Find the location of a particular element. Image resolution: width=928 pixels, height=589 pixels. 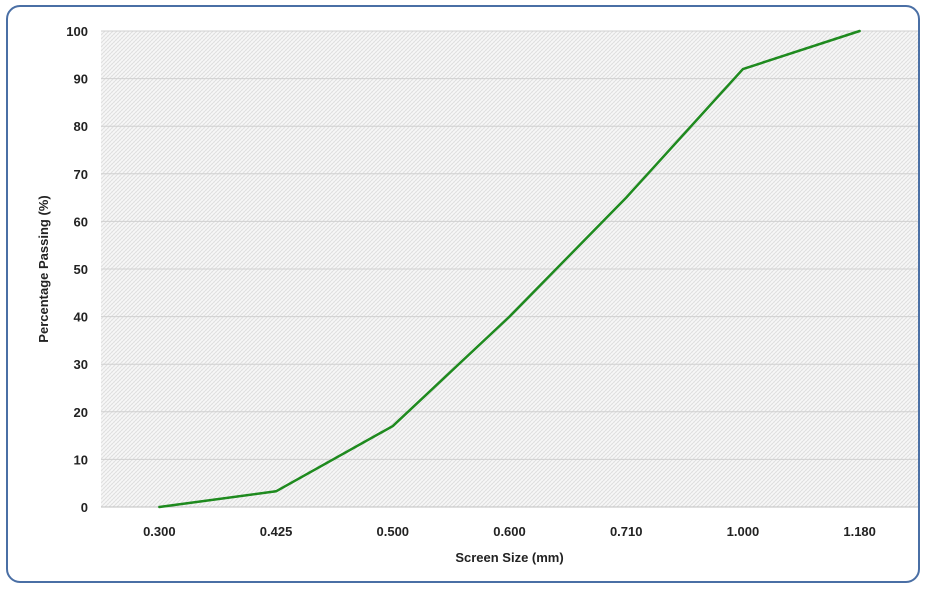

x-tick-label: 0.500 is located at coordinates (393, 531).